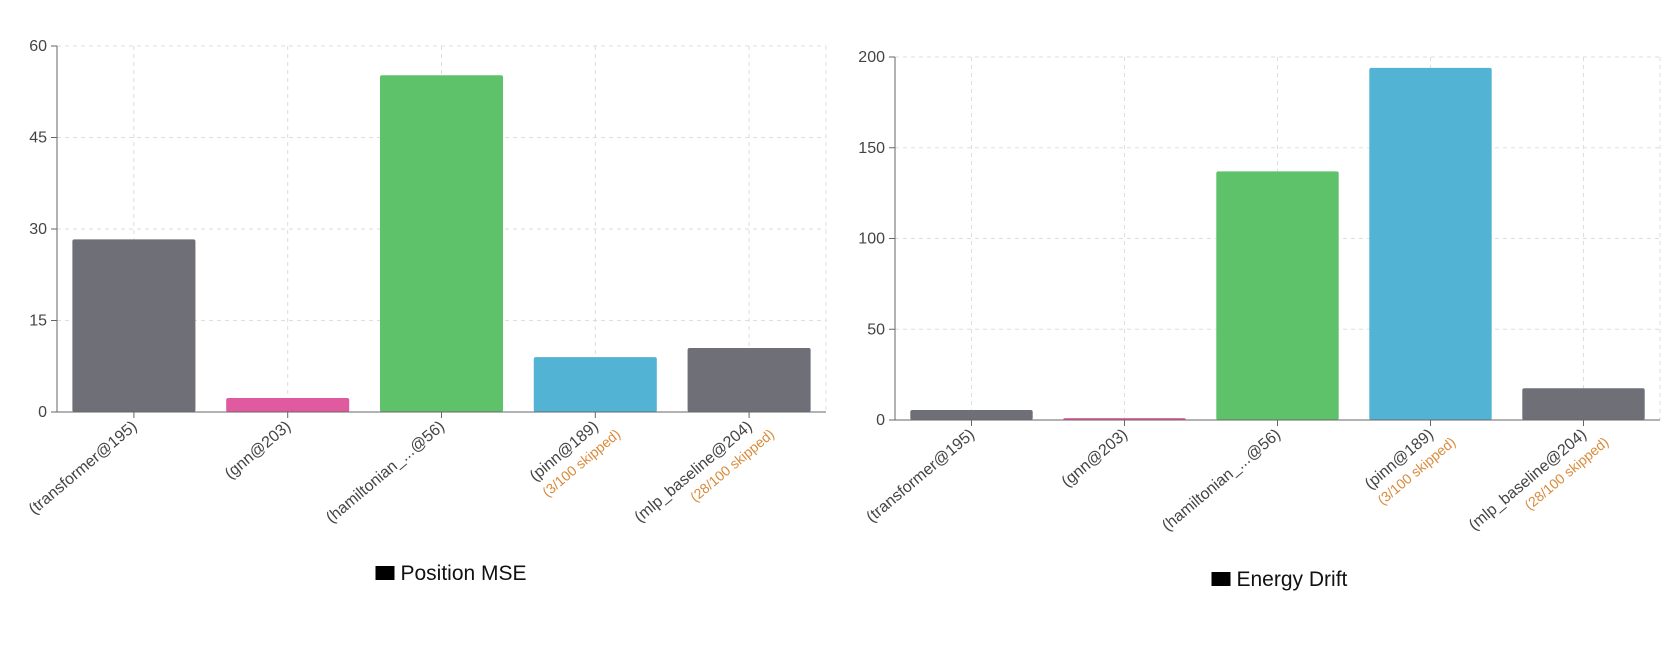 This screenshot has width=1676, height=646. I want to click on legend-label: Energy Drift, so click(1292, 579).